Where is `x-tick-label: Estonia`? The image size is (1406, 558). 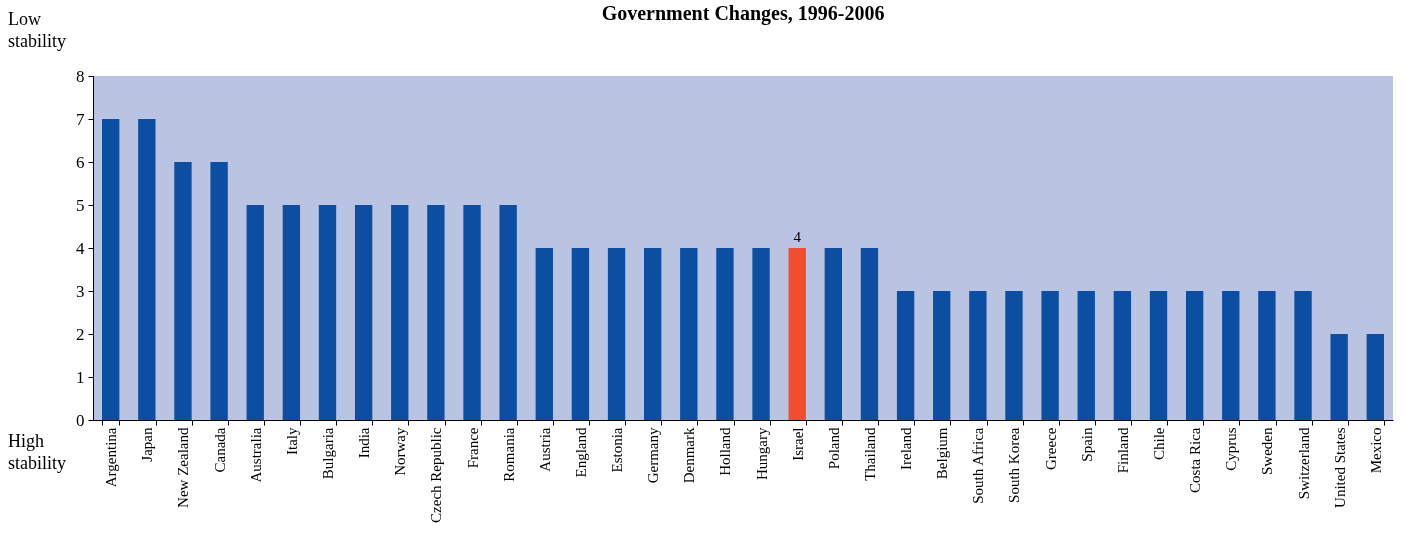 x-tick-label: Estonia is located at coordinates (617, 450).